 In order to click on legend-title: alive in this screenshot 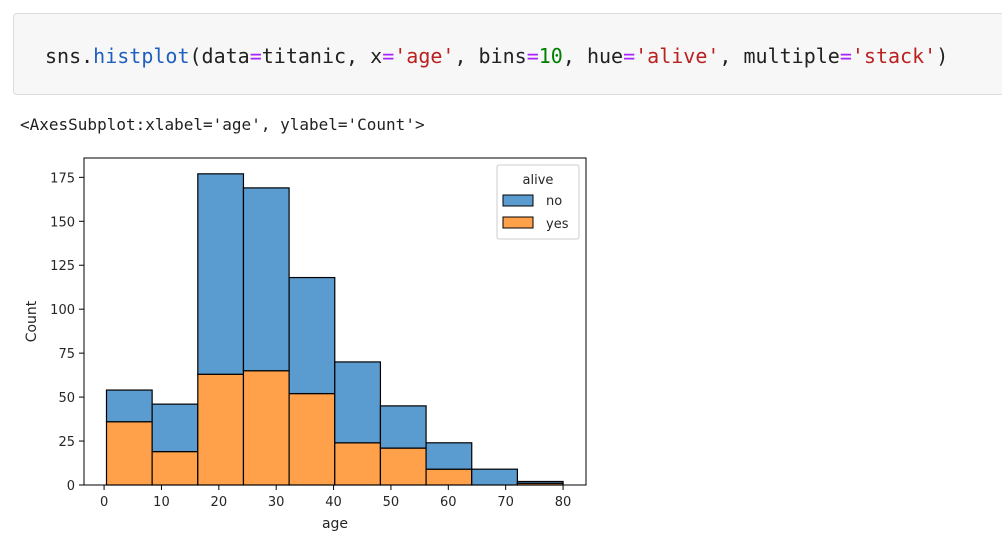, I will do `click(538, 180)`.